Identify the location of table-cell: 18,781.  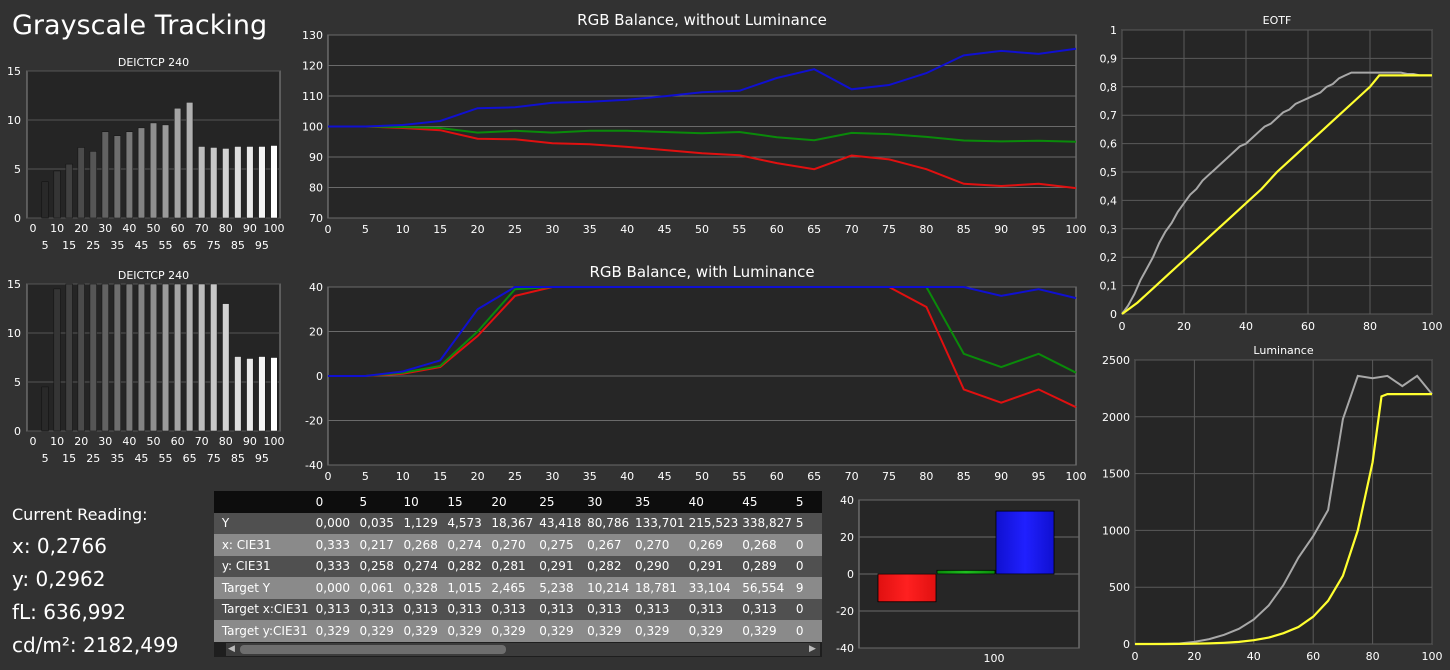
(658, 588).